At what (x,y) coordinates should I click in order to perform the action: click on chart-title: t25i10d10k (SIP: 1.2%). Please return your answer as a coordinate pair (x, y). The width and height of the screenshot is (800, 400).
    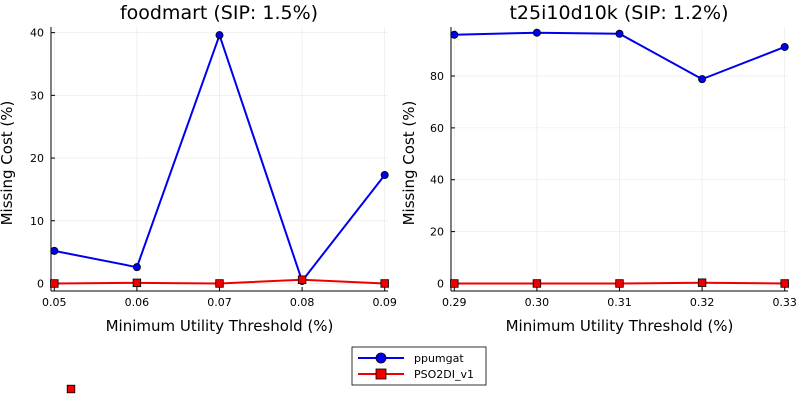
    Looking at the image, I should click on (618, 13).